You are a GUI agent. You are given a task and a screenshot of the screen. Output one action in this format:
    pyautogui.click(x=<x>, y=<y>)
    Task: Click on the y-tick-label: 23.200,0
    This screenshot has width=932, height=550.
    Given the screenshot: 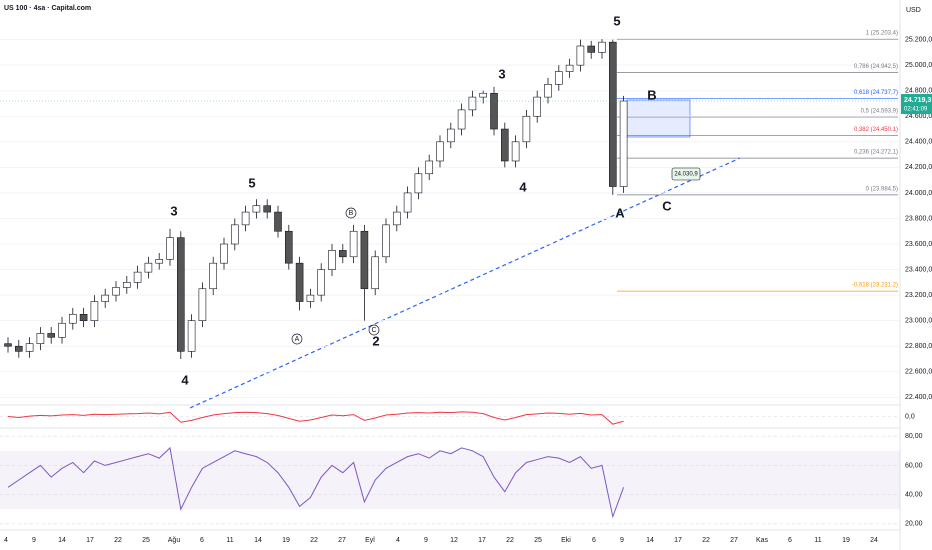 What is the action you would take?
    pyautogui.click(x=918, y=295)
    